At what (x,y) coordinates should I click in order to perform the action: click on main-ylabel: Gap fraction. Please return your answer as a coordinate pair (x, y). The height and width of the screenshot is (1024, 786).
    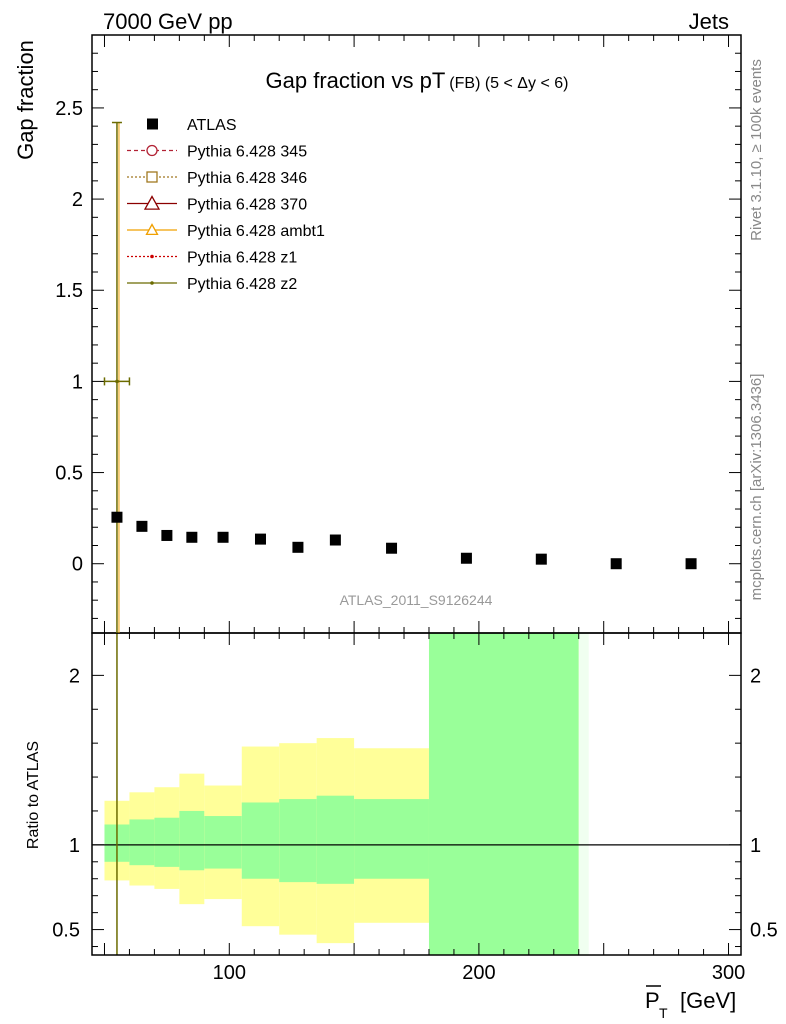
    Looking at the image, I should click on (25, 100).